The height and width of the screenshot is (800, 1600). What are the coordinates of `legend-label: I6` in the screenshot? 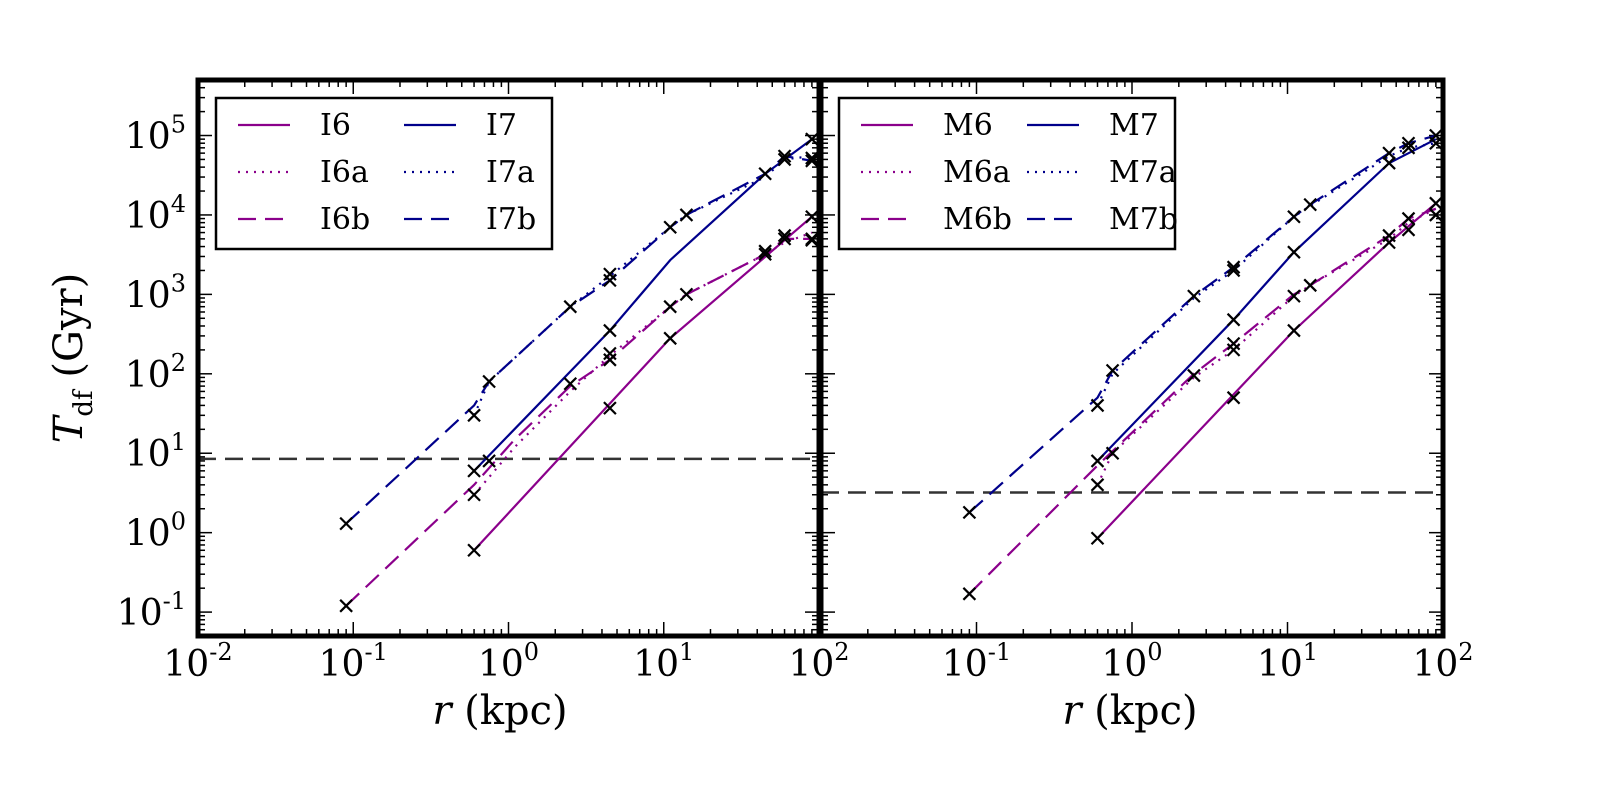 It's located at (335, 125).